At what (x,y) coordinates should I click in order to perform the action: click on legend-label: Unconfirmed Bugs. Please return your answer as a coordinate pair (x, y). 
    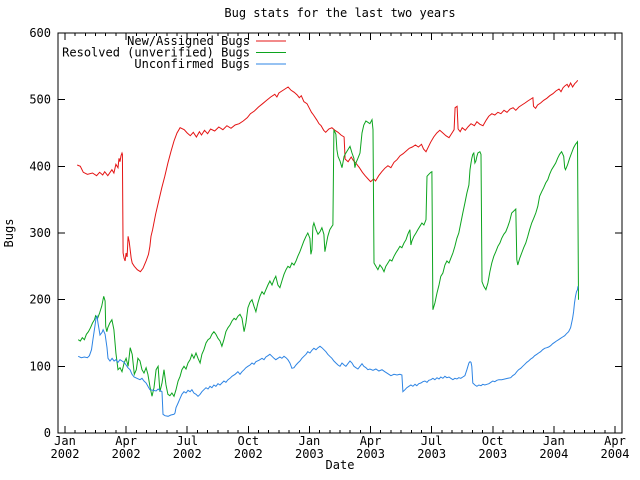
    Looking at the image, I should click on (192, 64).